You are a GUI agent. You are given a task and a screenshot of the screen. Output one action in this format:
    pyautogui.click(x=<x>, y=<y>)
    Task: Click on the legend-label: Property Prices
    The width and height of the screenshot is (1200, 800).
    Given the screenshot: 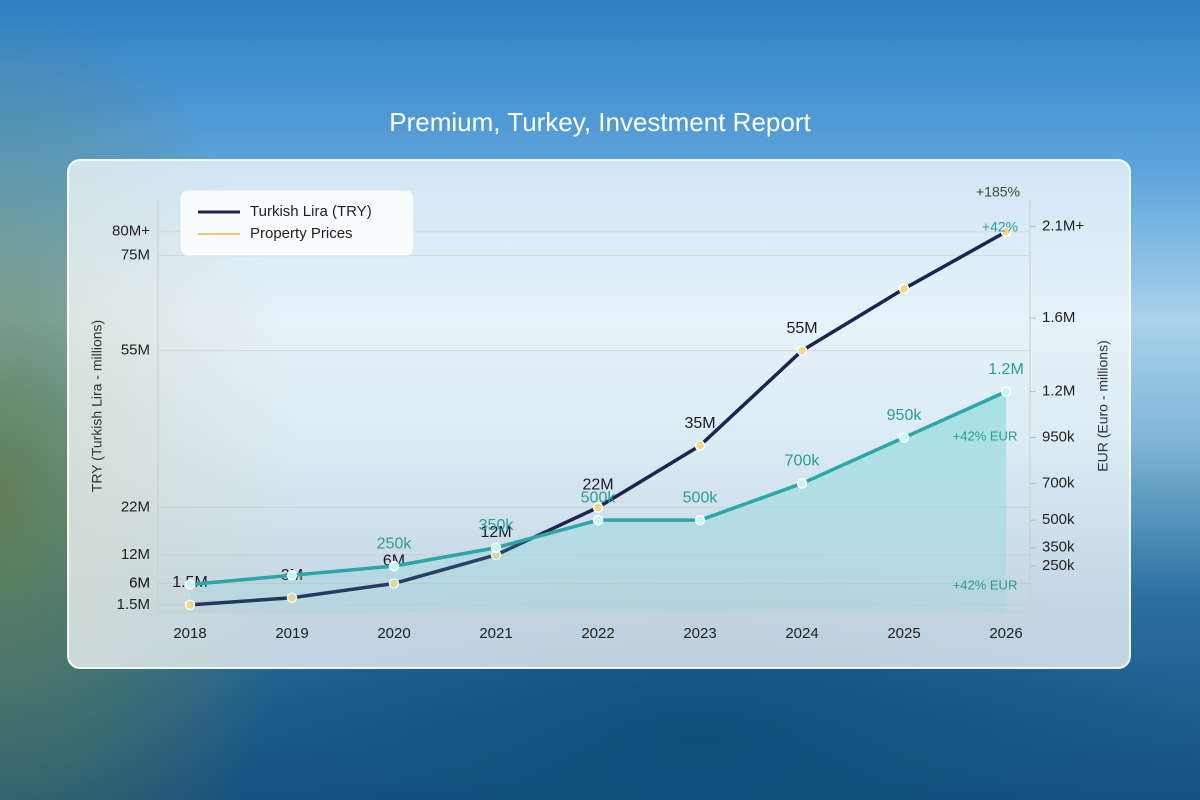 What is the action you would take?
    pyautogui.click(x=301, y=233)
    